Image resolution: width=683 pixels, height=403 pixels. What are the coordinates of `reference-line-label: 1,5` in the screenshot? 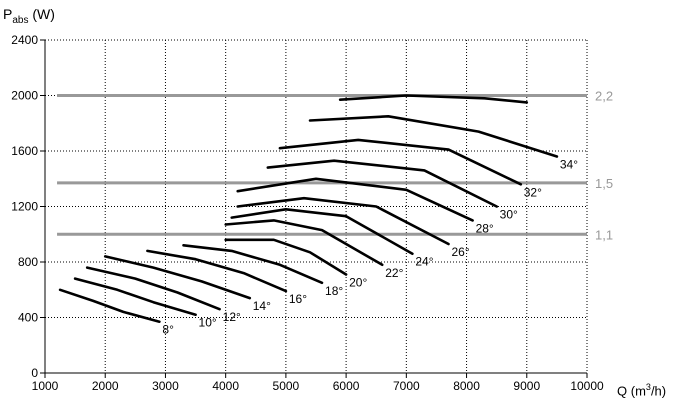 It's located at (604, 183).